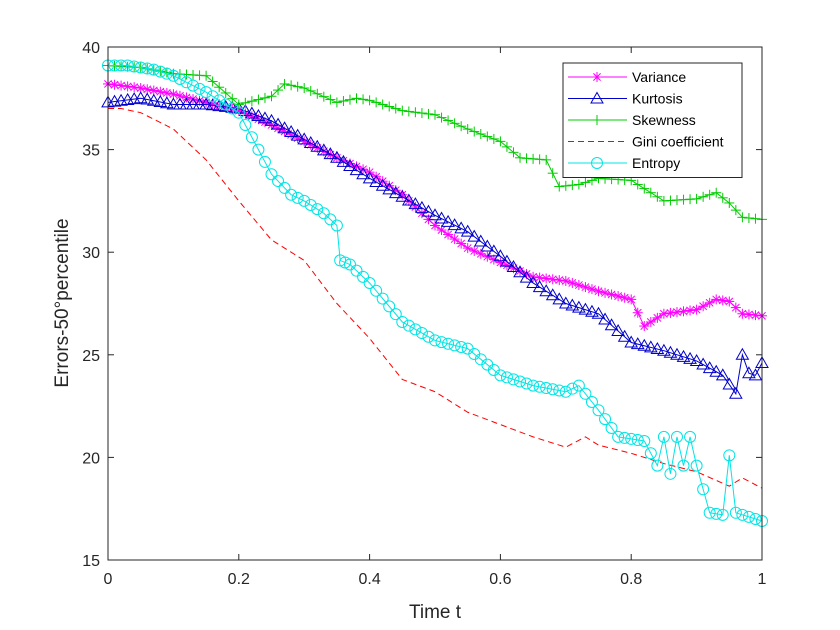 This screenshot has width=840, height=630. What do you see at coordinates (91, 458) in the screenshot?
I see `y-tick-label: 20` at bounding box center [91, 458].